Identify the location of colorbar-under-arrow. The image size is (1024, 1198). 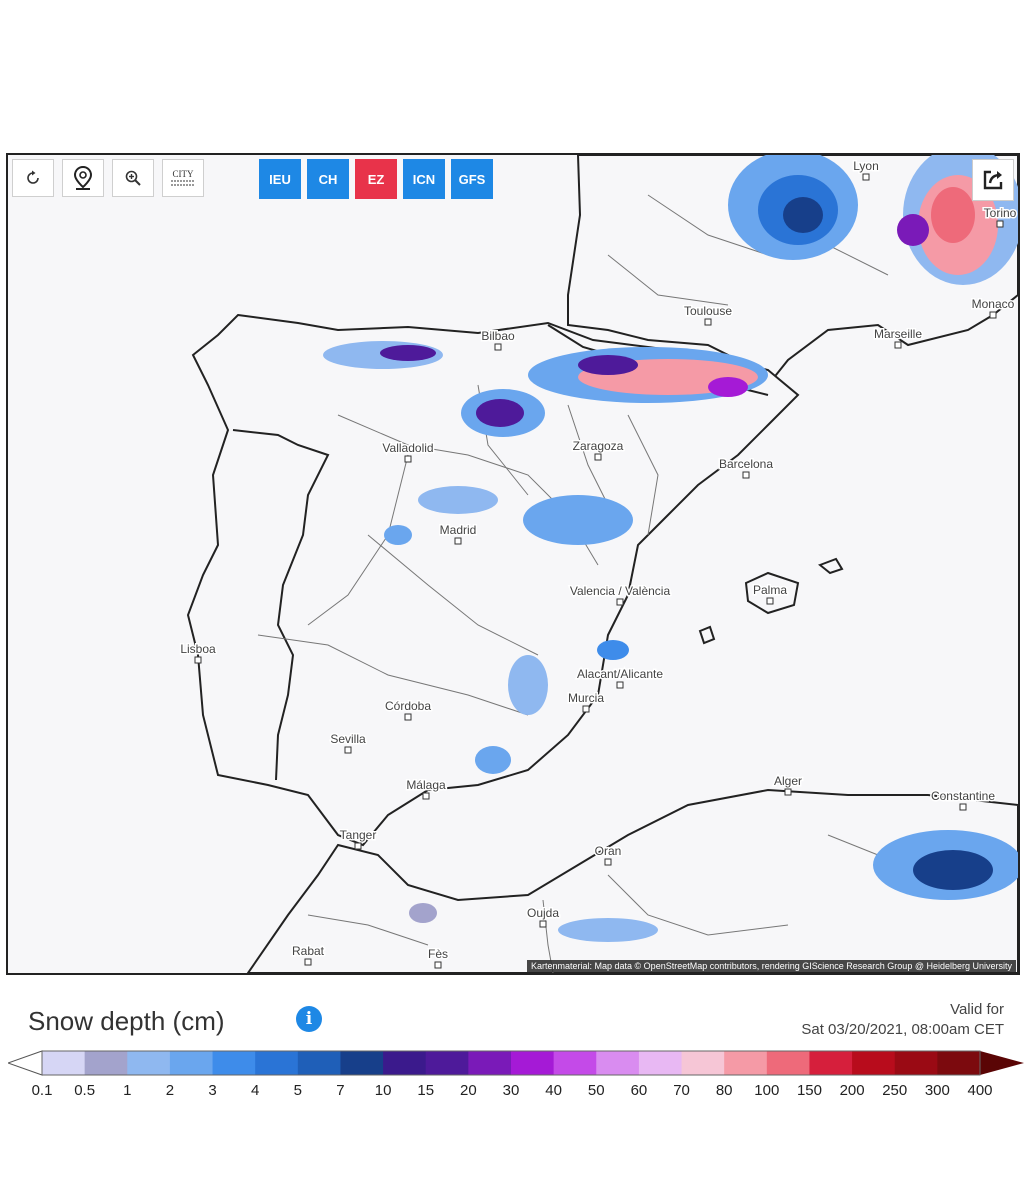
(25, 1063).